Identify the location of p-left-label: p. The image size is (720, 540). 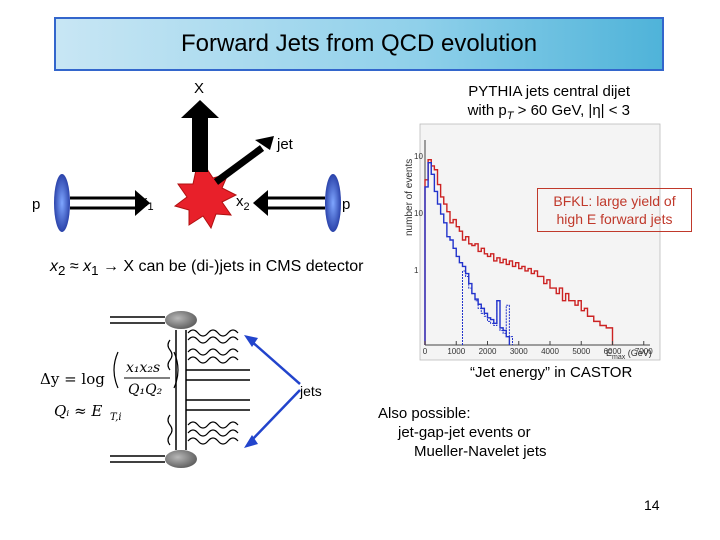
(36, 204).